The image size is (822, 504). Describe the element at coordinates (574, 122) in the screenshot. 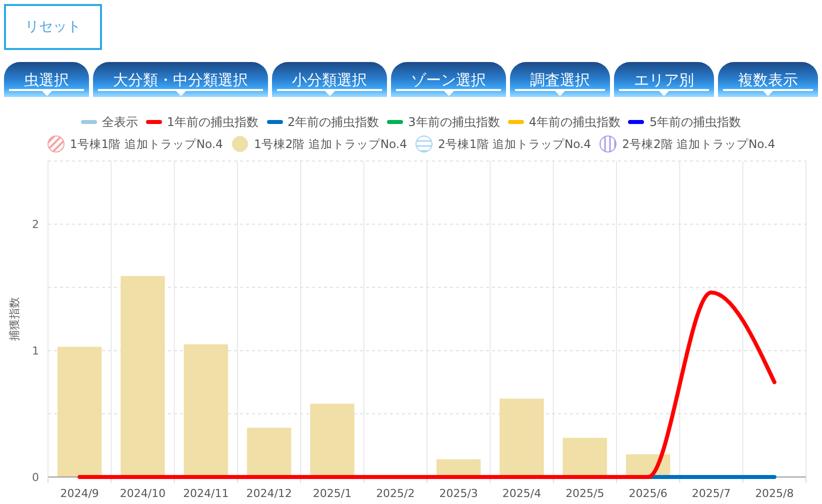

I see `legend-label: 4年前の捕虫指数` at that location.